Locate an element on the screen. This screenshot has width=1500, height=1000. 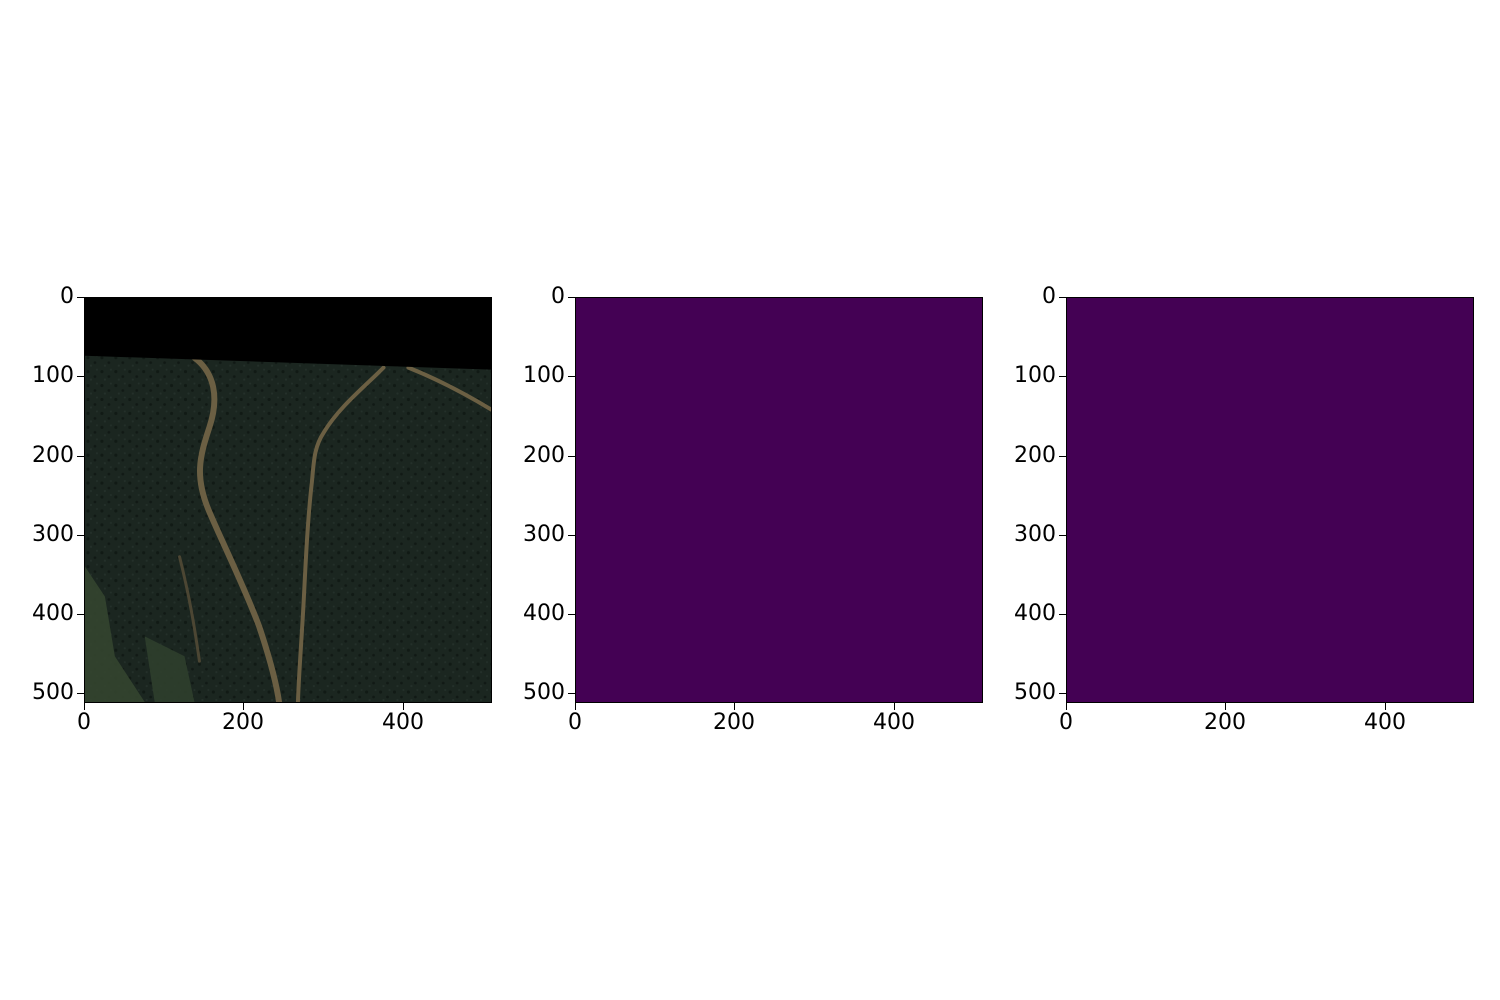
nodata-band is located at coordinates (288, 334).